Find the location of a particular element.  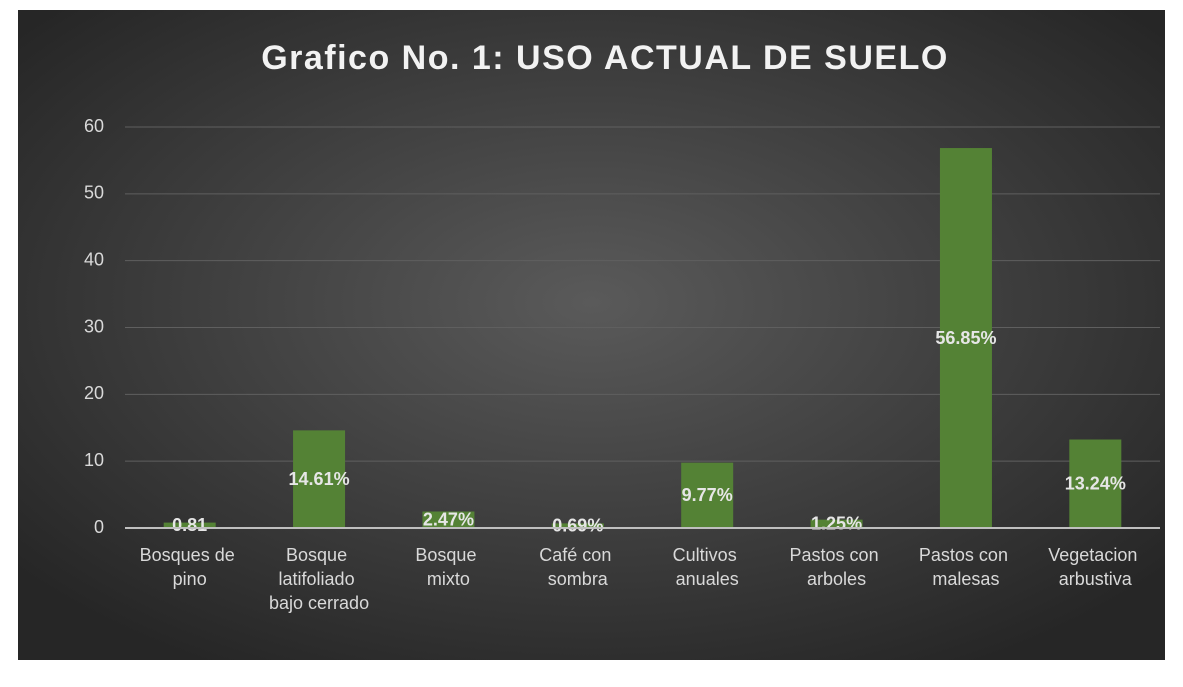

x-tick-label: Cultivos anuales is located at coordinates (707, 567).